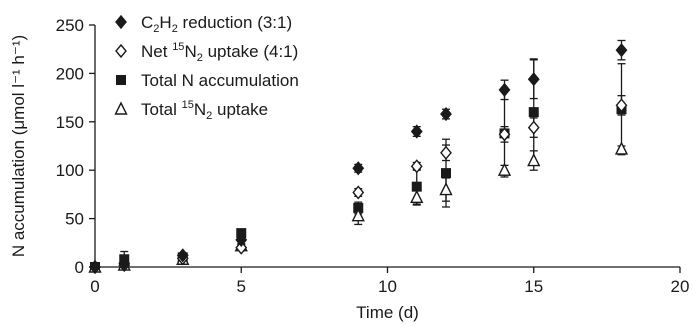 Image resolution: width=693 pixels, height=326 pixels. I want to click on legend-marker-net15n2, so click(121, 51).